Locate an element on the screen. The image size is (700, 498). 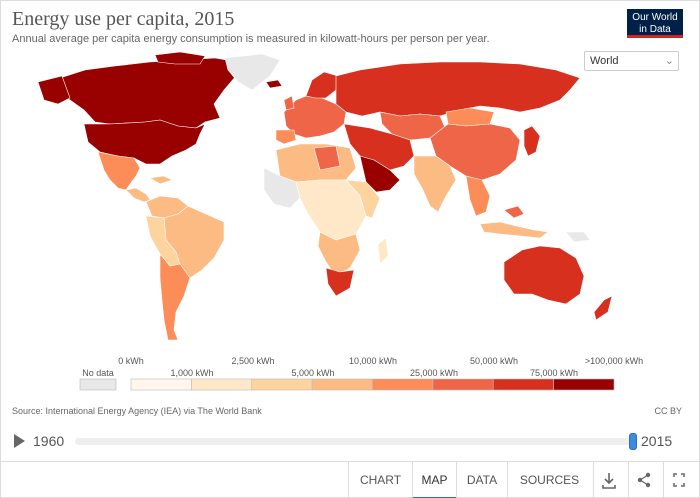
tab-map-label: MAP is located at coordinates (434, 480).